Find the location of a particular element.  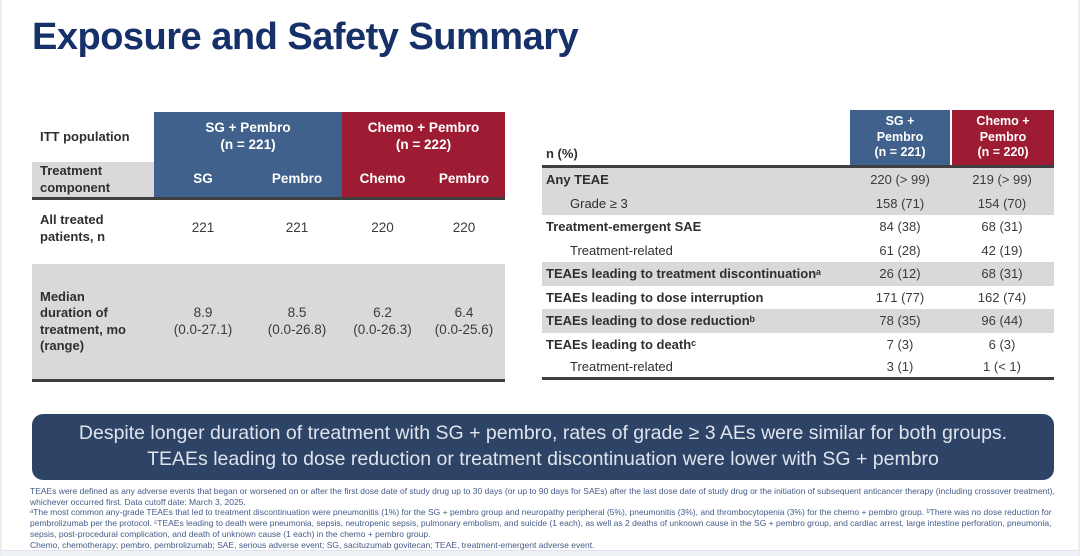

median-duration-value: 6.4 (0.0-25.6) is located at coordinates (464, 321).